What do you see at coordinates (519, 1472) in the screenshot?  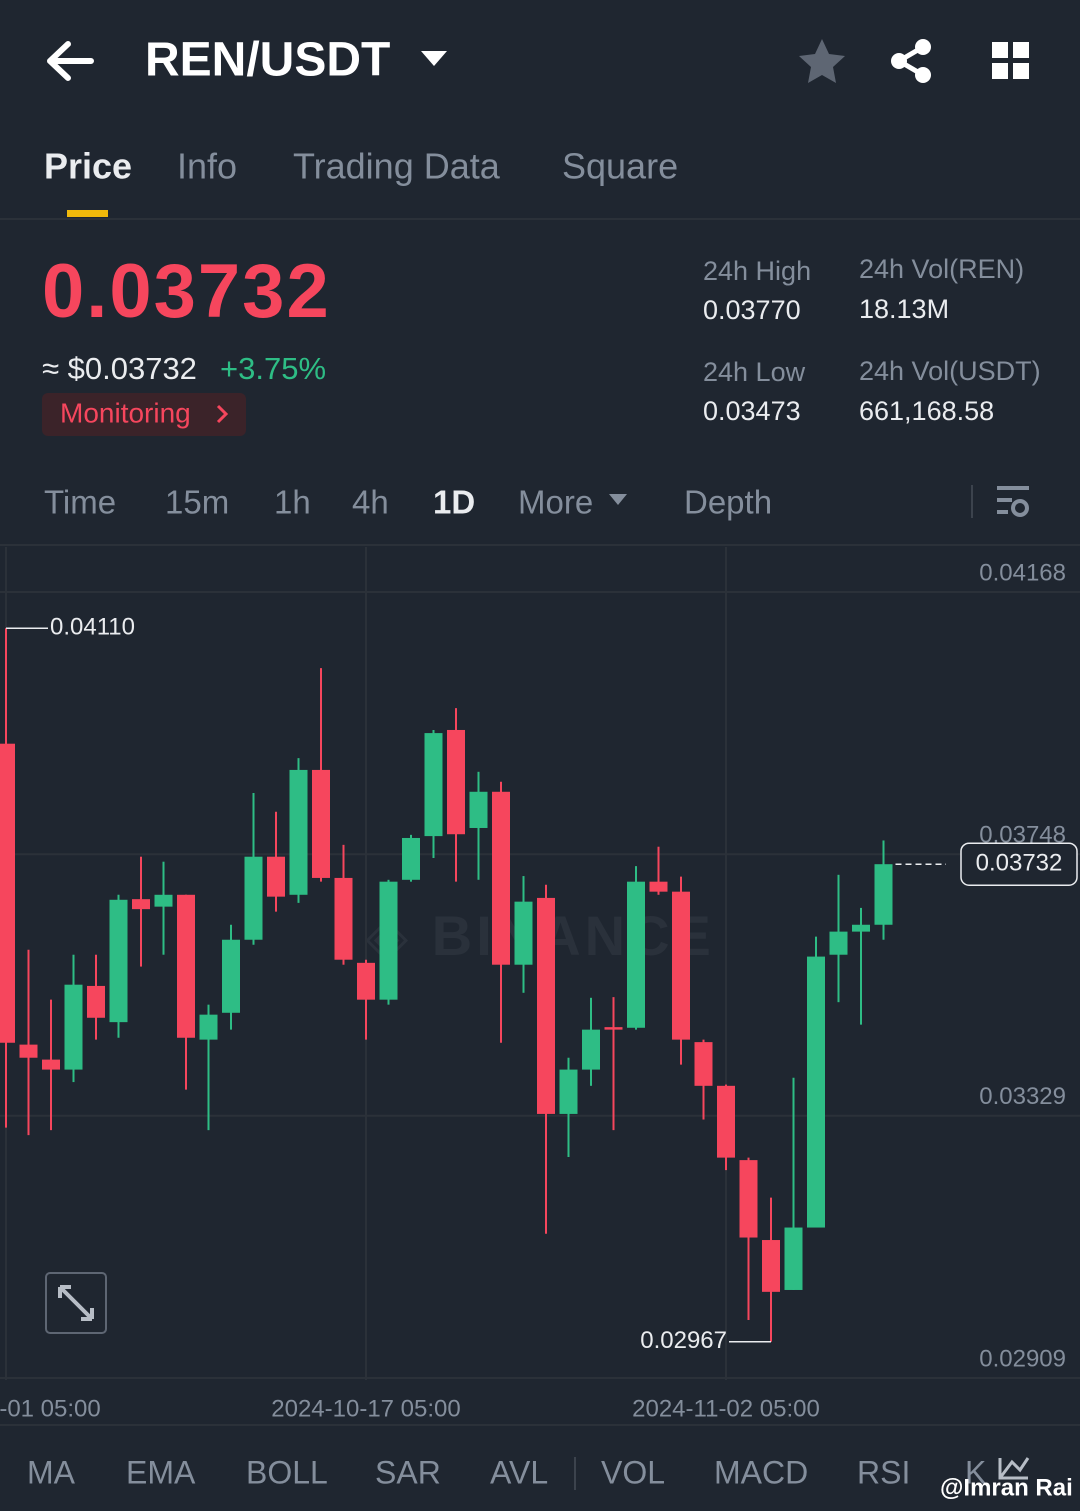 I see `indicator: AVL` at bounding box center [519, 1472].